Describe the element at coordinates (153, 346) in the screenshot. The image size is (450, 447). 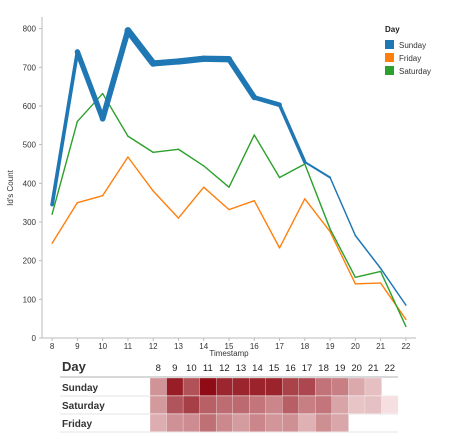
I see `x-tick-label: 12` at that location.